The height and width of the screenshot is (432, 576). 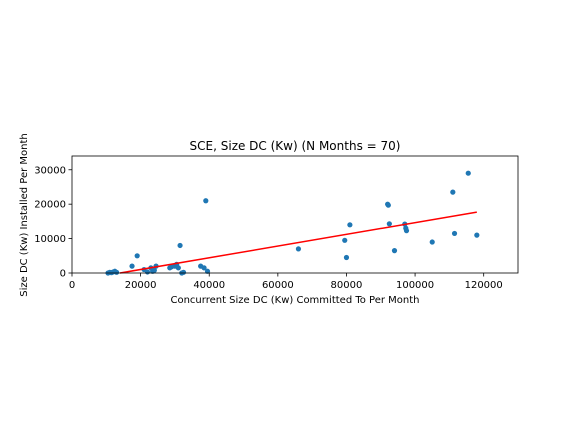 What do you see at coordinates (347, 285) in the screenshot?
I see `x-tick-label: 80000` at bounding box center [347, 285].